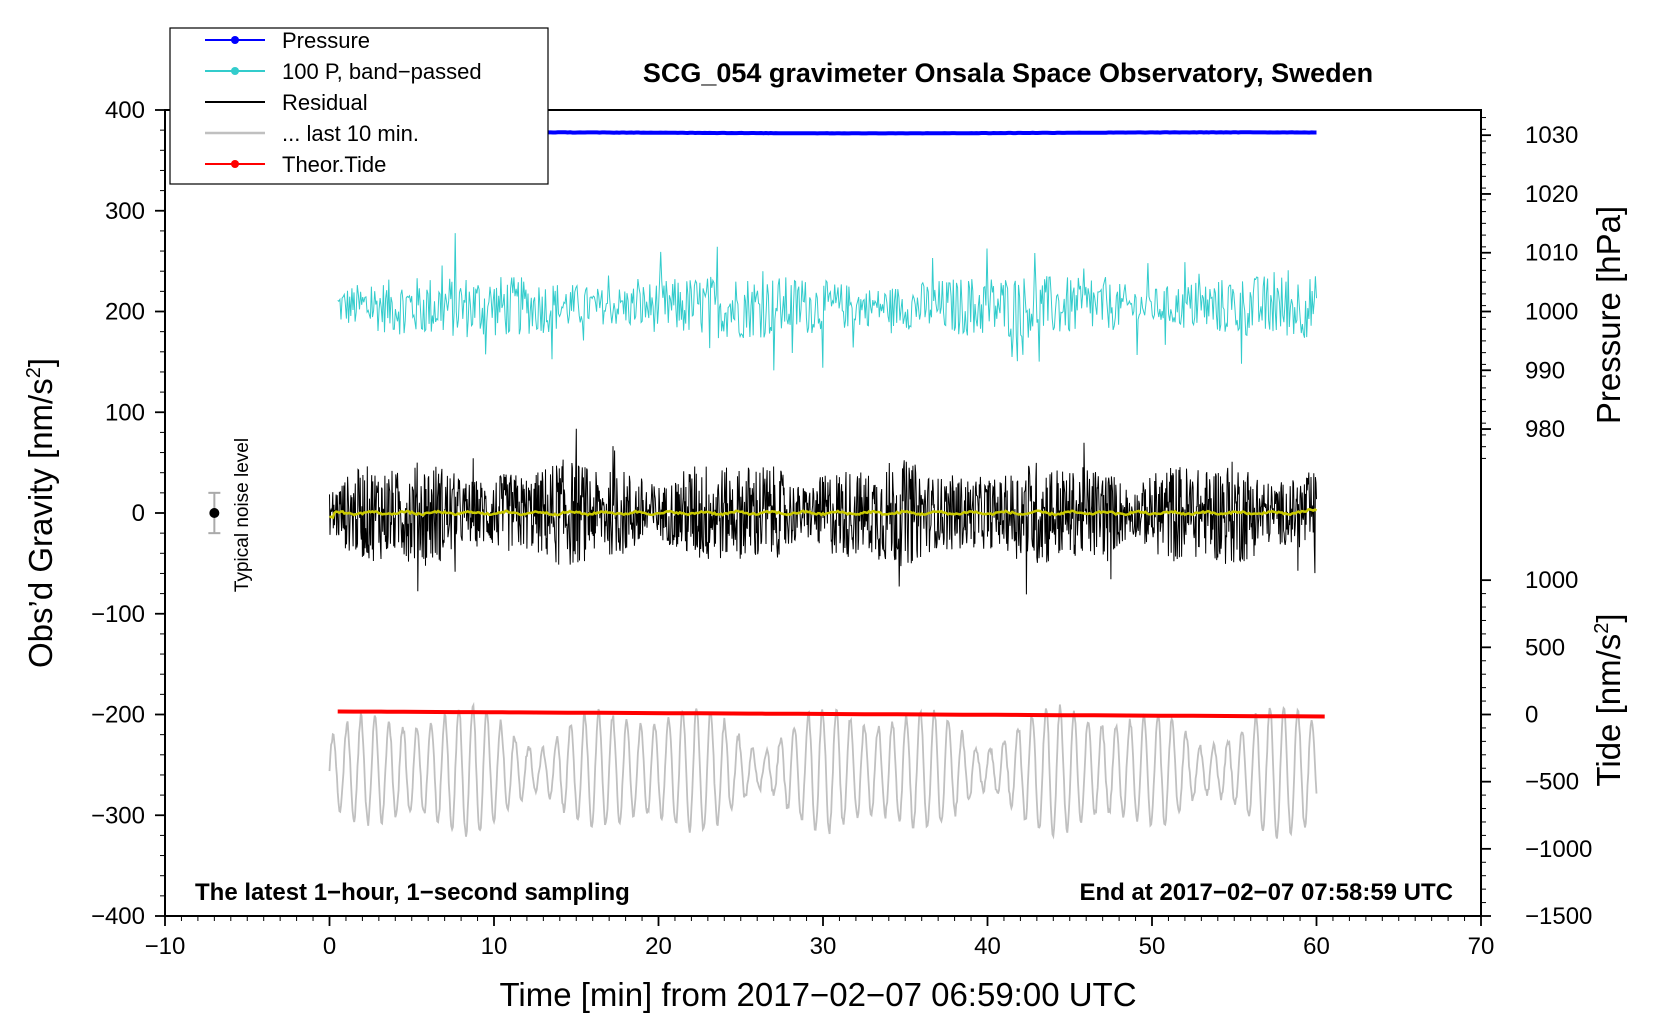 This screenshot has height=1020, width=1660. What do you see at coordinates (125, 211) in the screenshot?
I see `y-tick-label: 300` at bounding box center [125, 211].